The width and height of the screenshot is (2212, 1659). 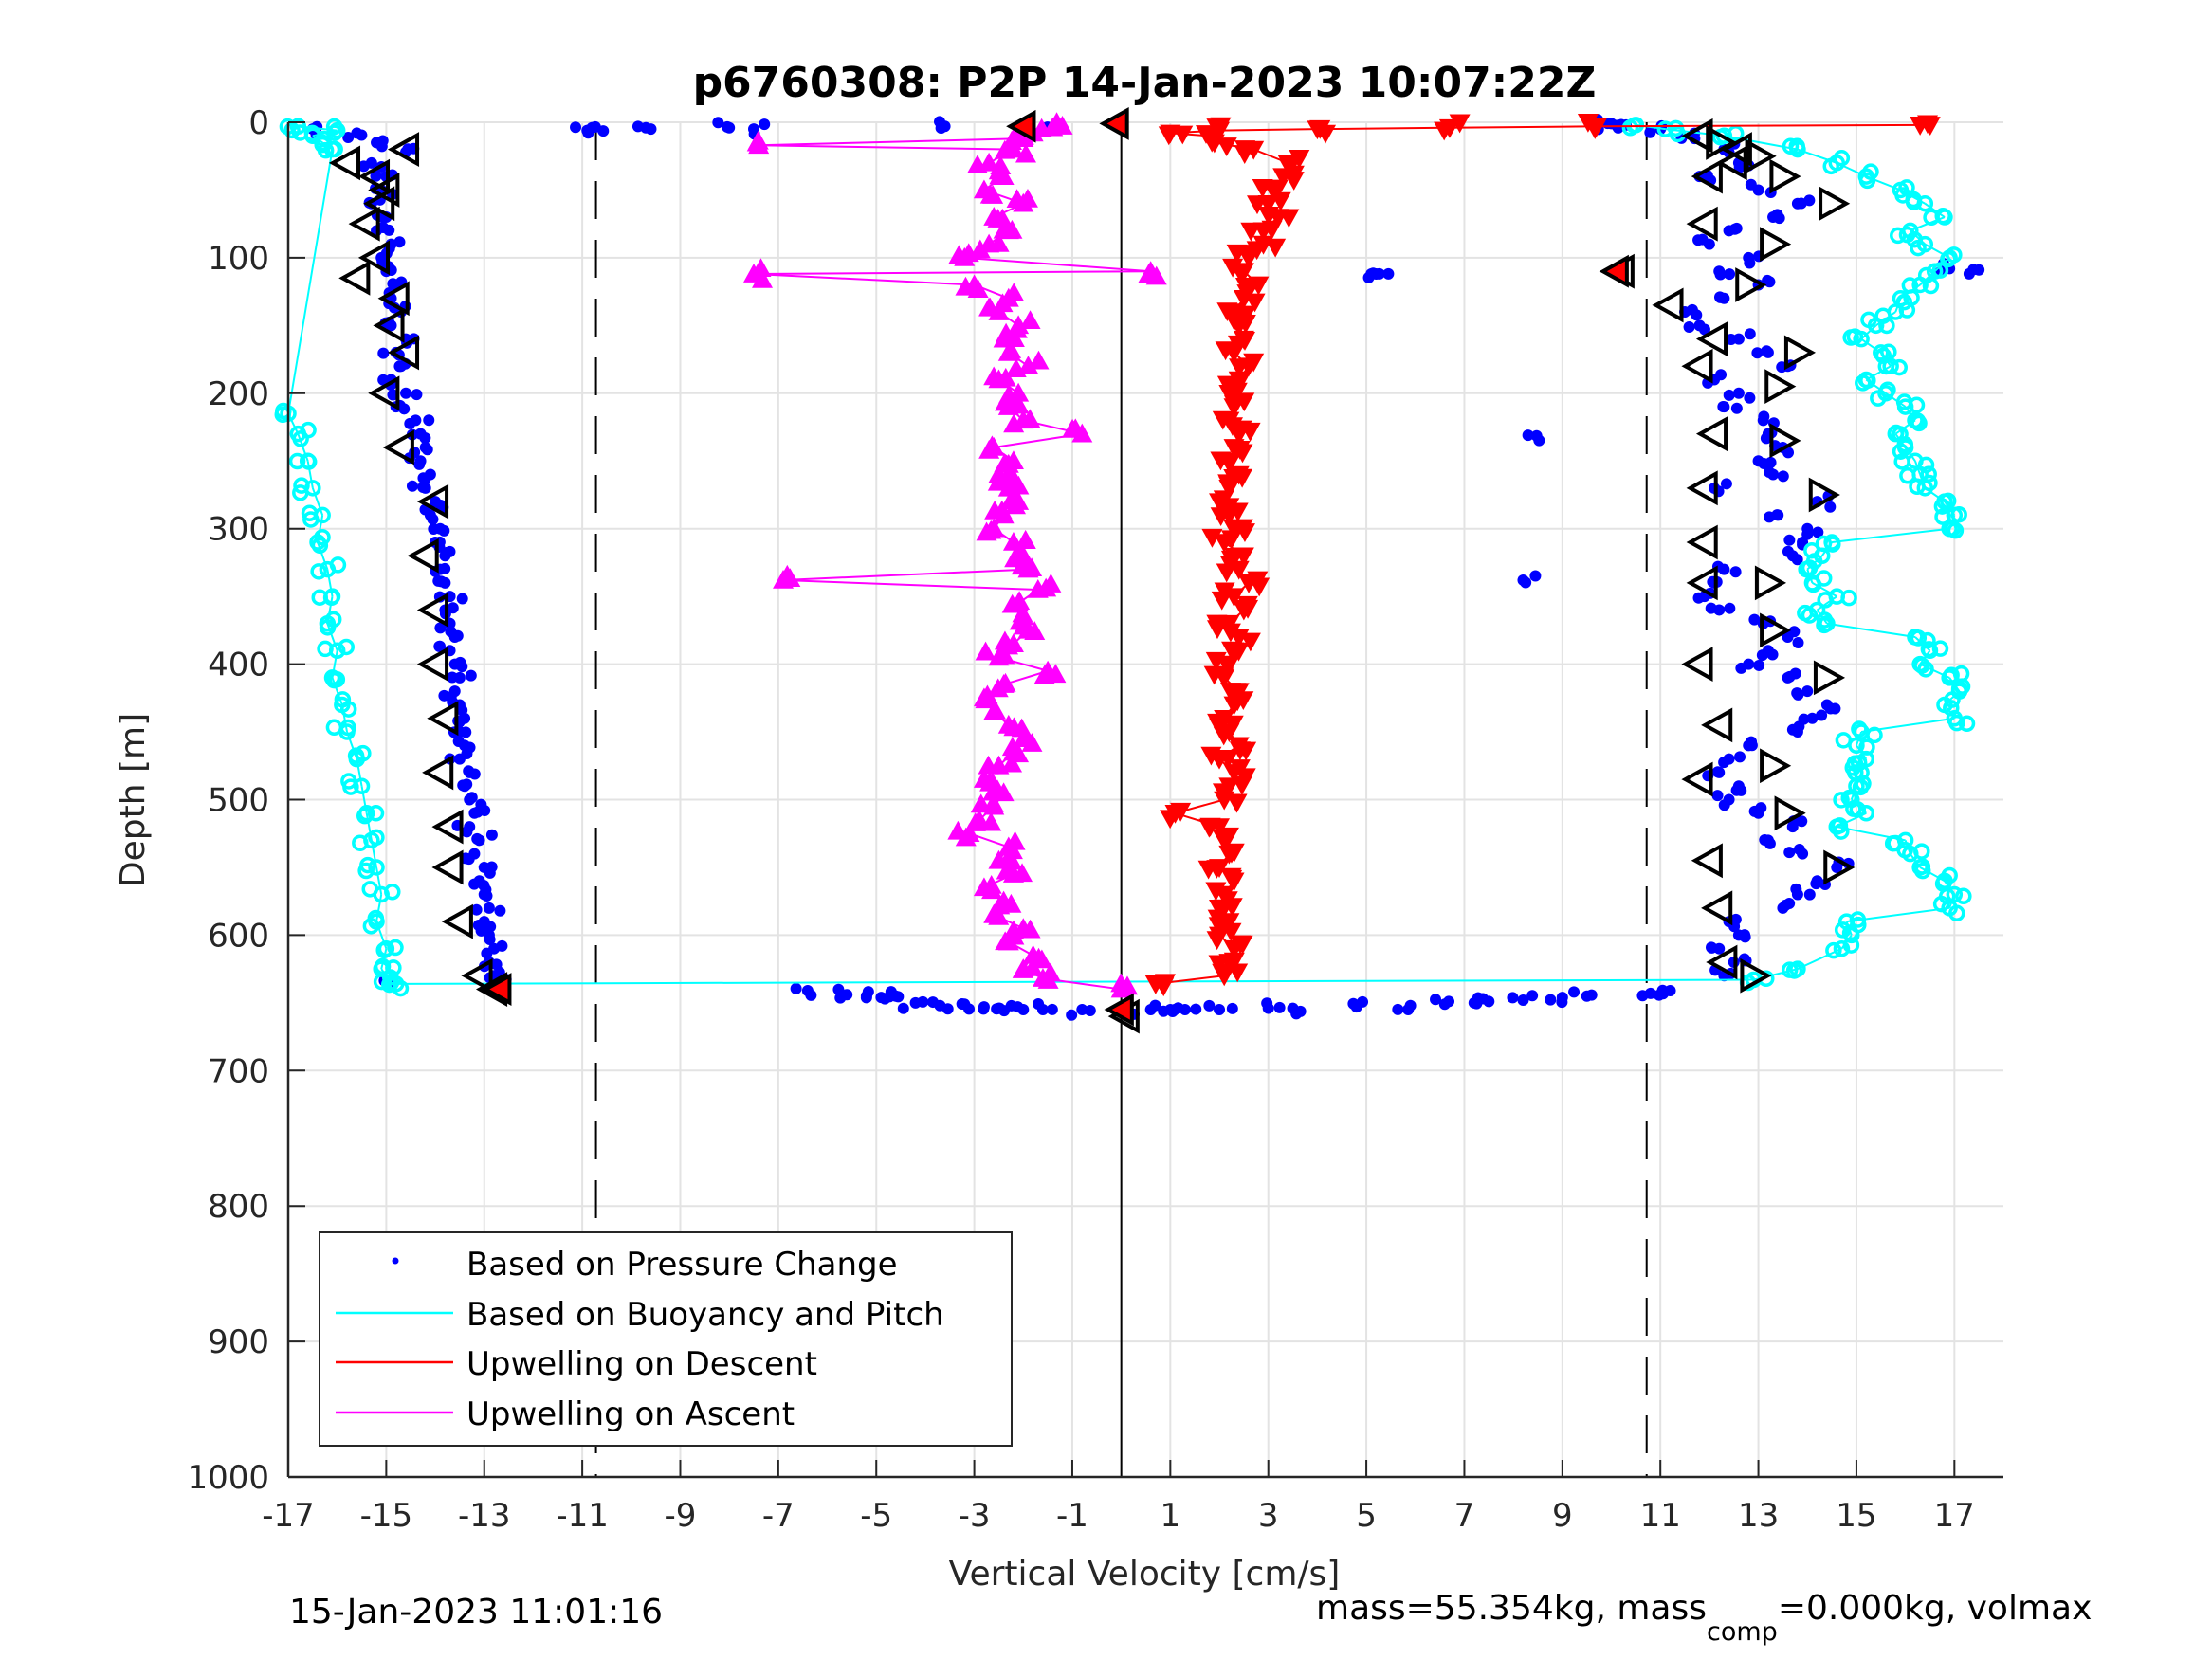 I want to click on y-tick-label: 200, so click(x=238, y=394).